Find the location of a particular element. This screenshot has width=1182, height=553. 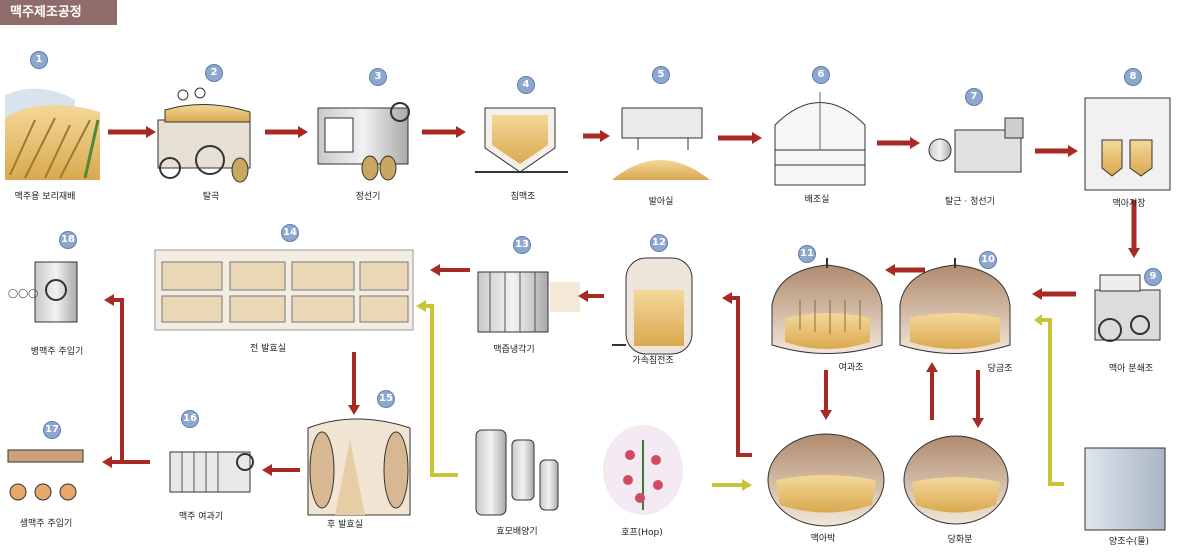

extra-label-spent-grain: 맥아박 is located at coordinates (823, 537).